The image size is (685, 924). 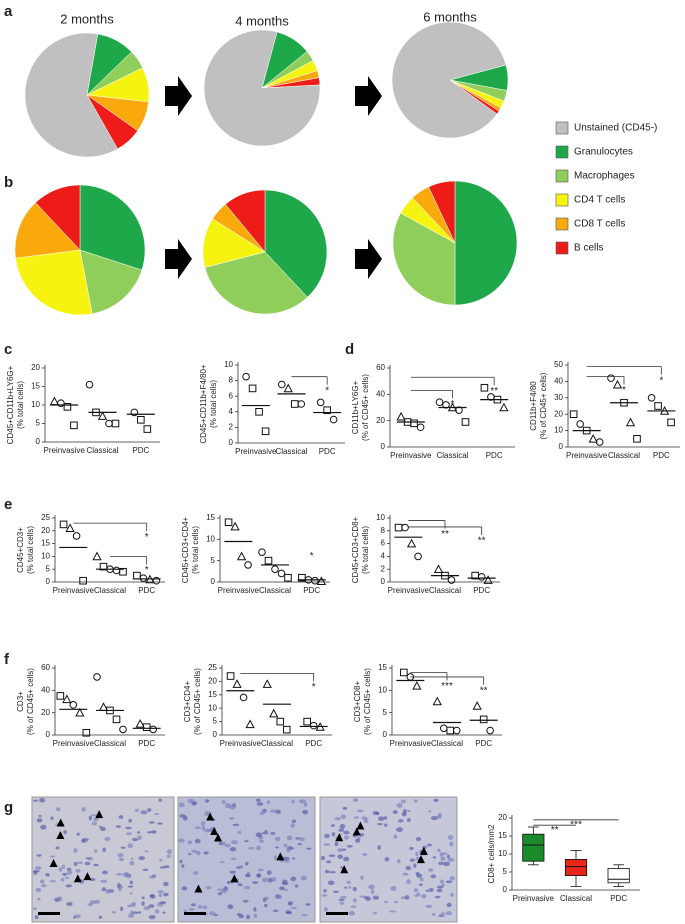 I want to click on arrows, so click(x=273, y=177).